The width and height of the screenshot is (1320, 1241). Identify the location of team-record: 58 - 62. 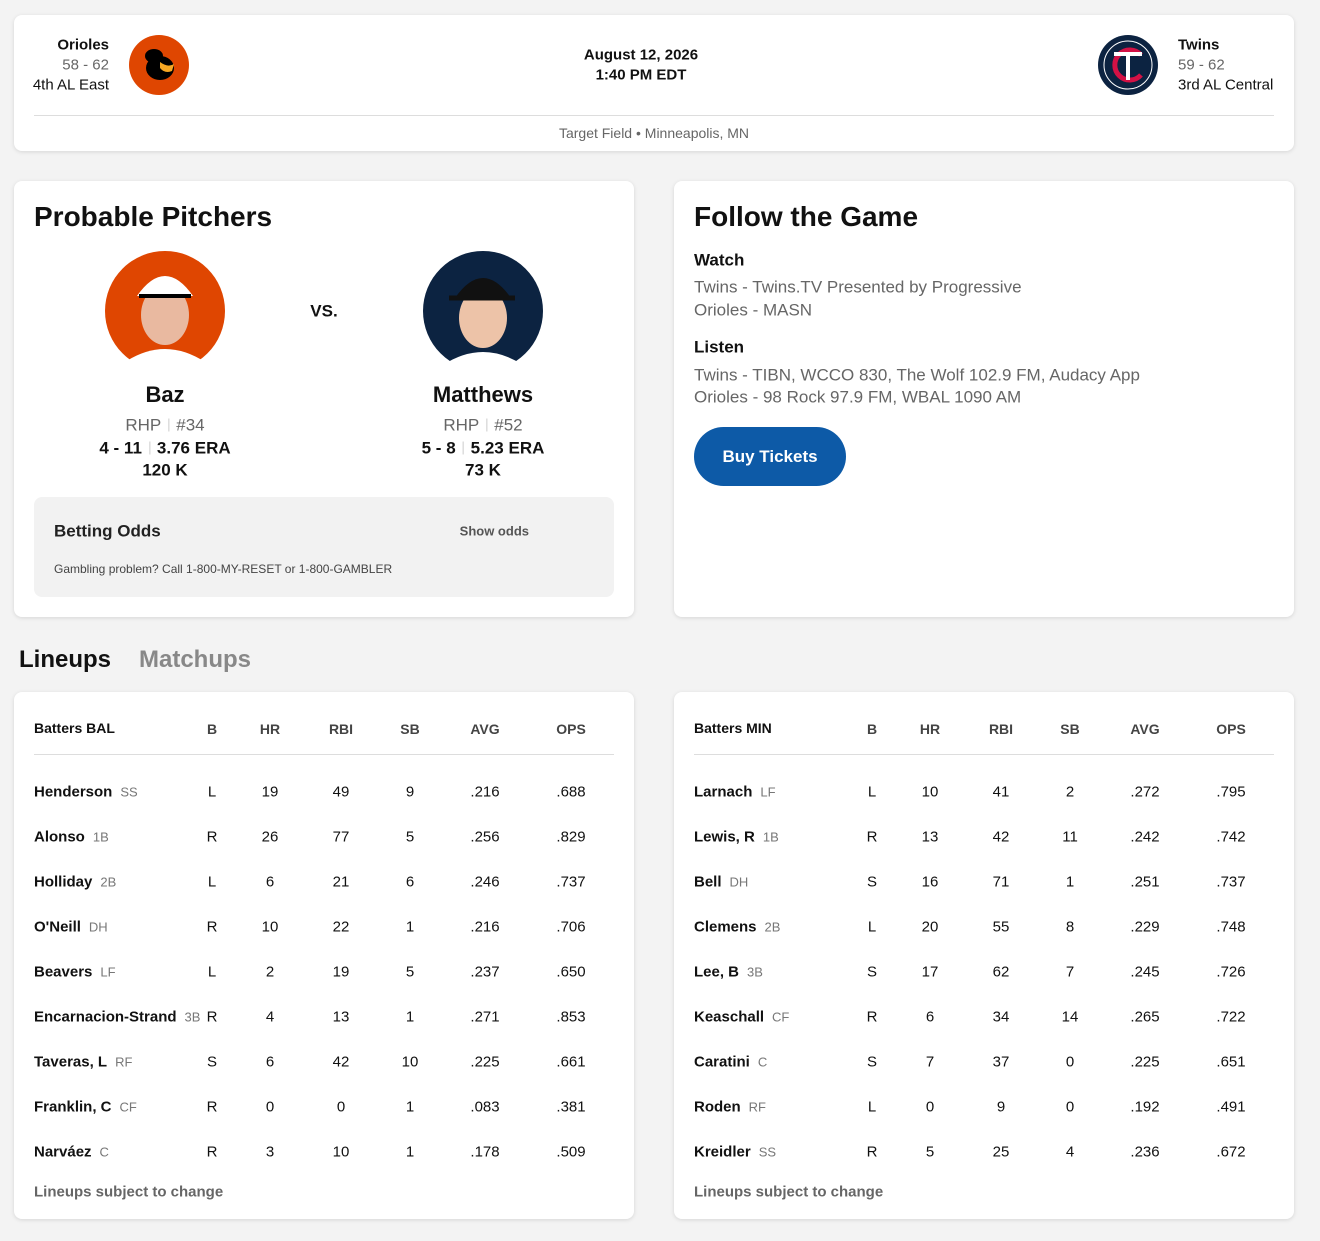
(85, 65).